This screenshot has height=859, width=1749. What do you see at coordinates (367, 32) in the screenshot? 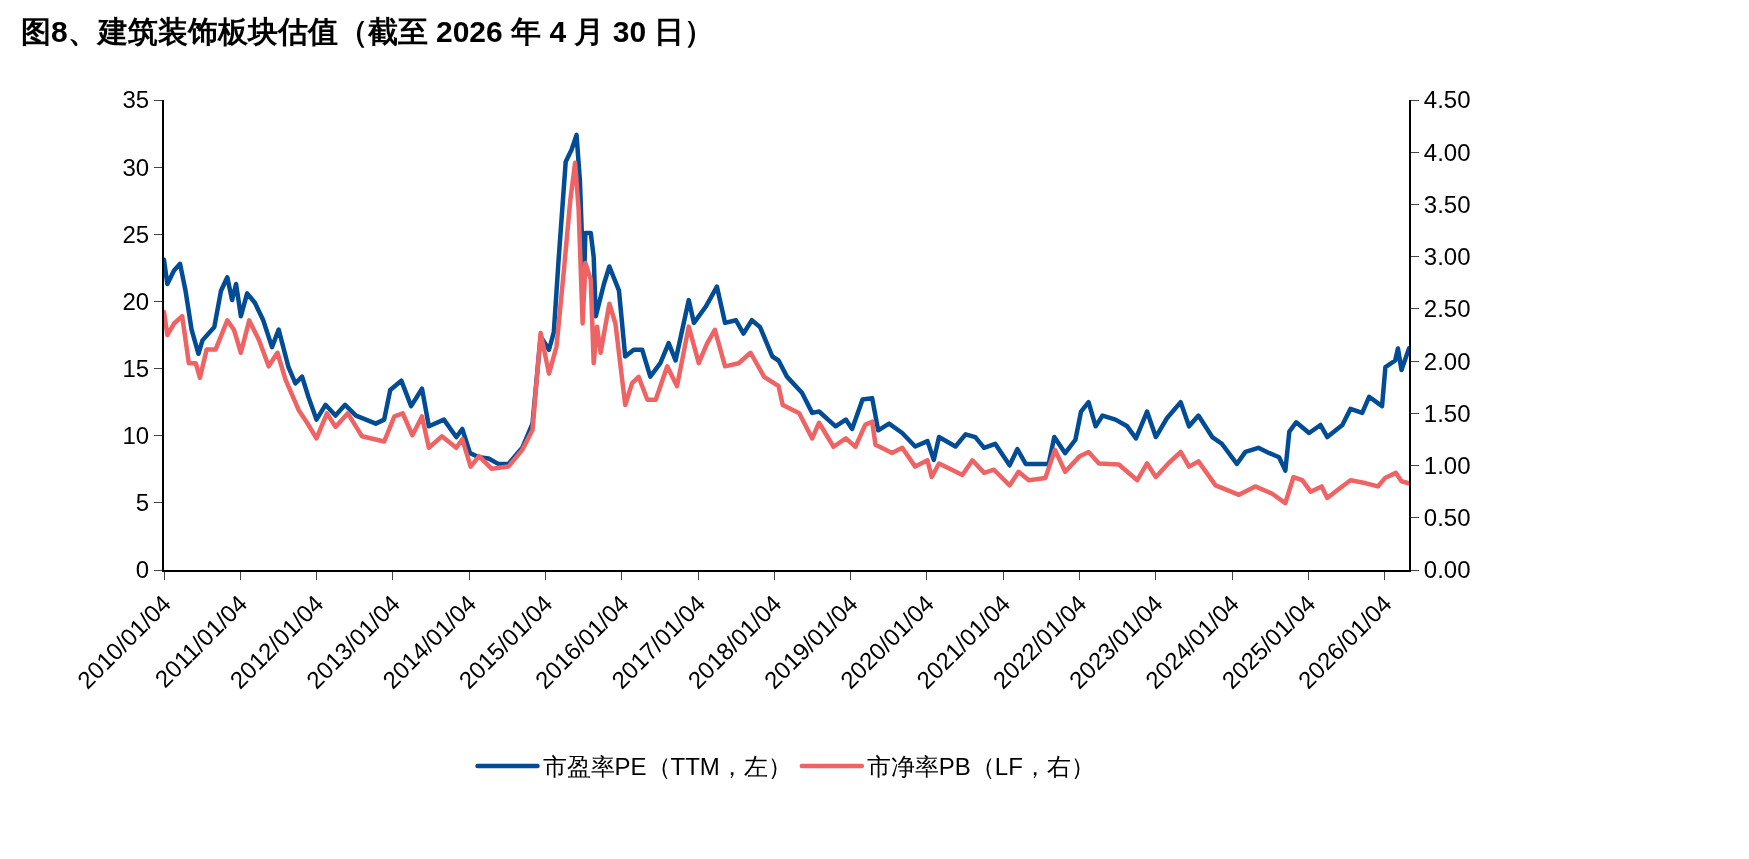
I see `chart-title: 图8、建筑装饰板块估值（截至 2026 年 4 月 30 日）` at bounding box center [367, 32].